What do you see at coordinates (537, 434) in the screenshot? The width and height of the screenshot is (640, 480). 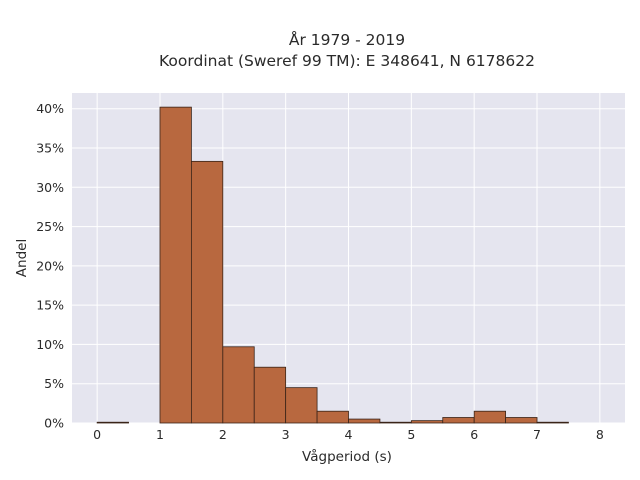 I see `x-tick-label: 7` at bounding box center [537, 434].